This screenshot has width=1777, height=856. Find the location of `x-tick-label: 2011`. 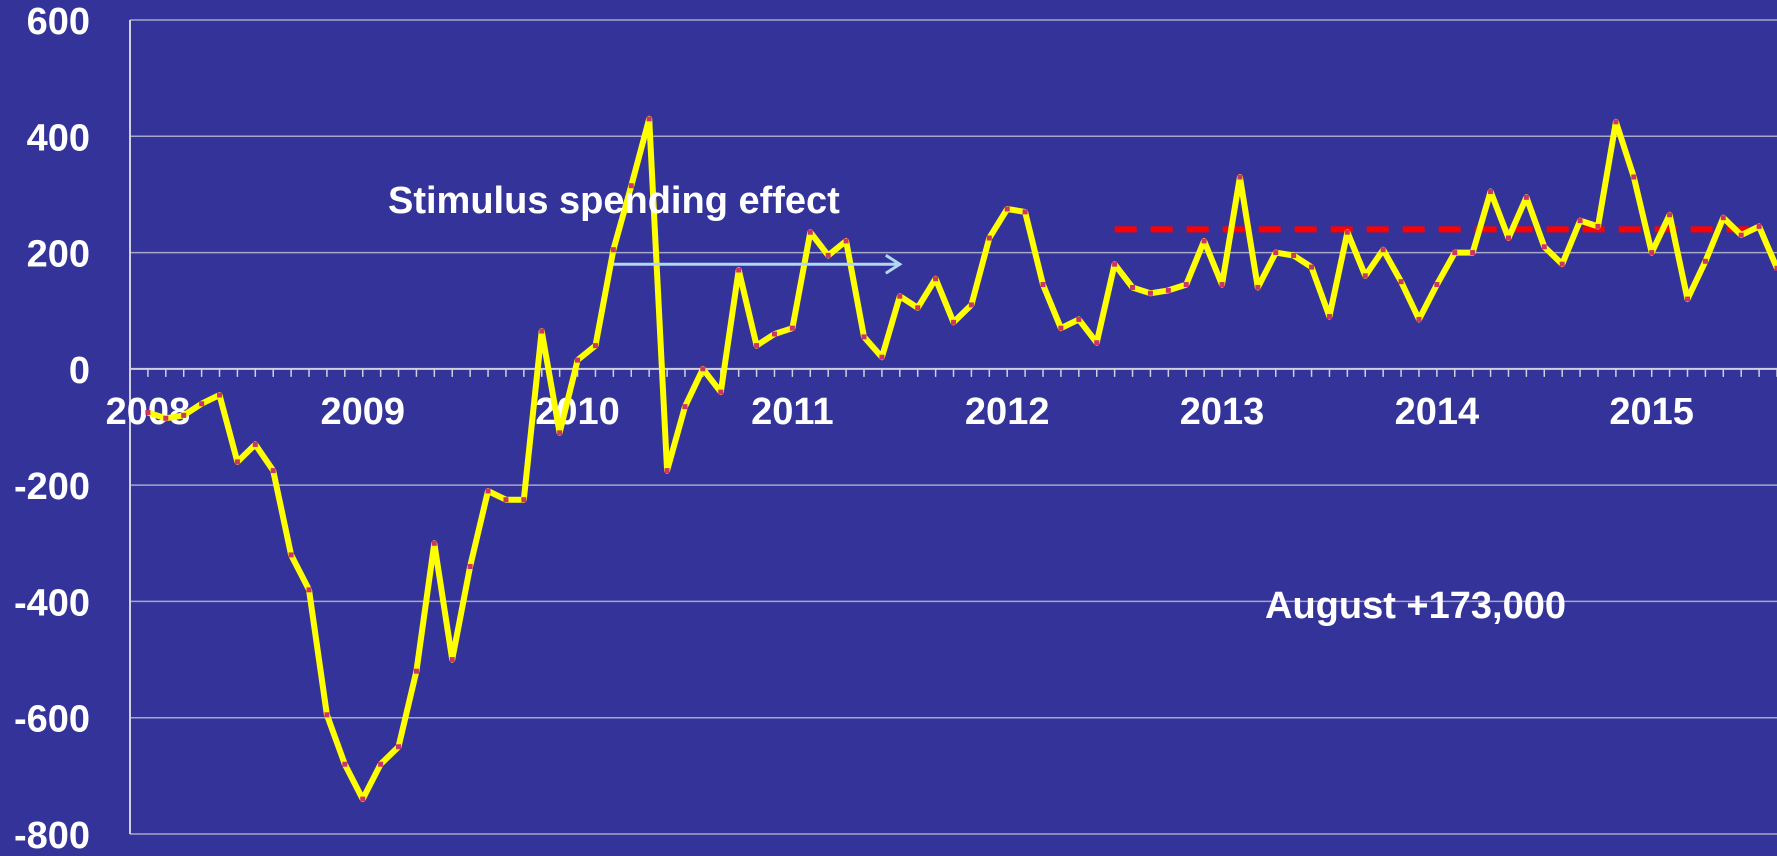

x-tick-label: 2011 is located at coordinates (792, 412).